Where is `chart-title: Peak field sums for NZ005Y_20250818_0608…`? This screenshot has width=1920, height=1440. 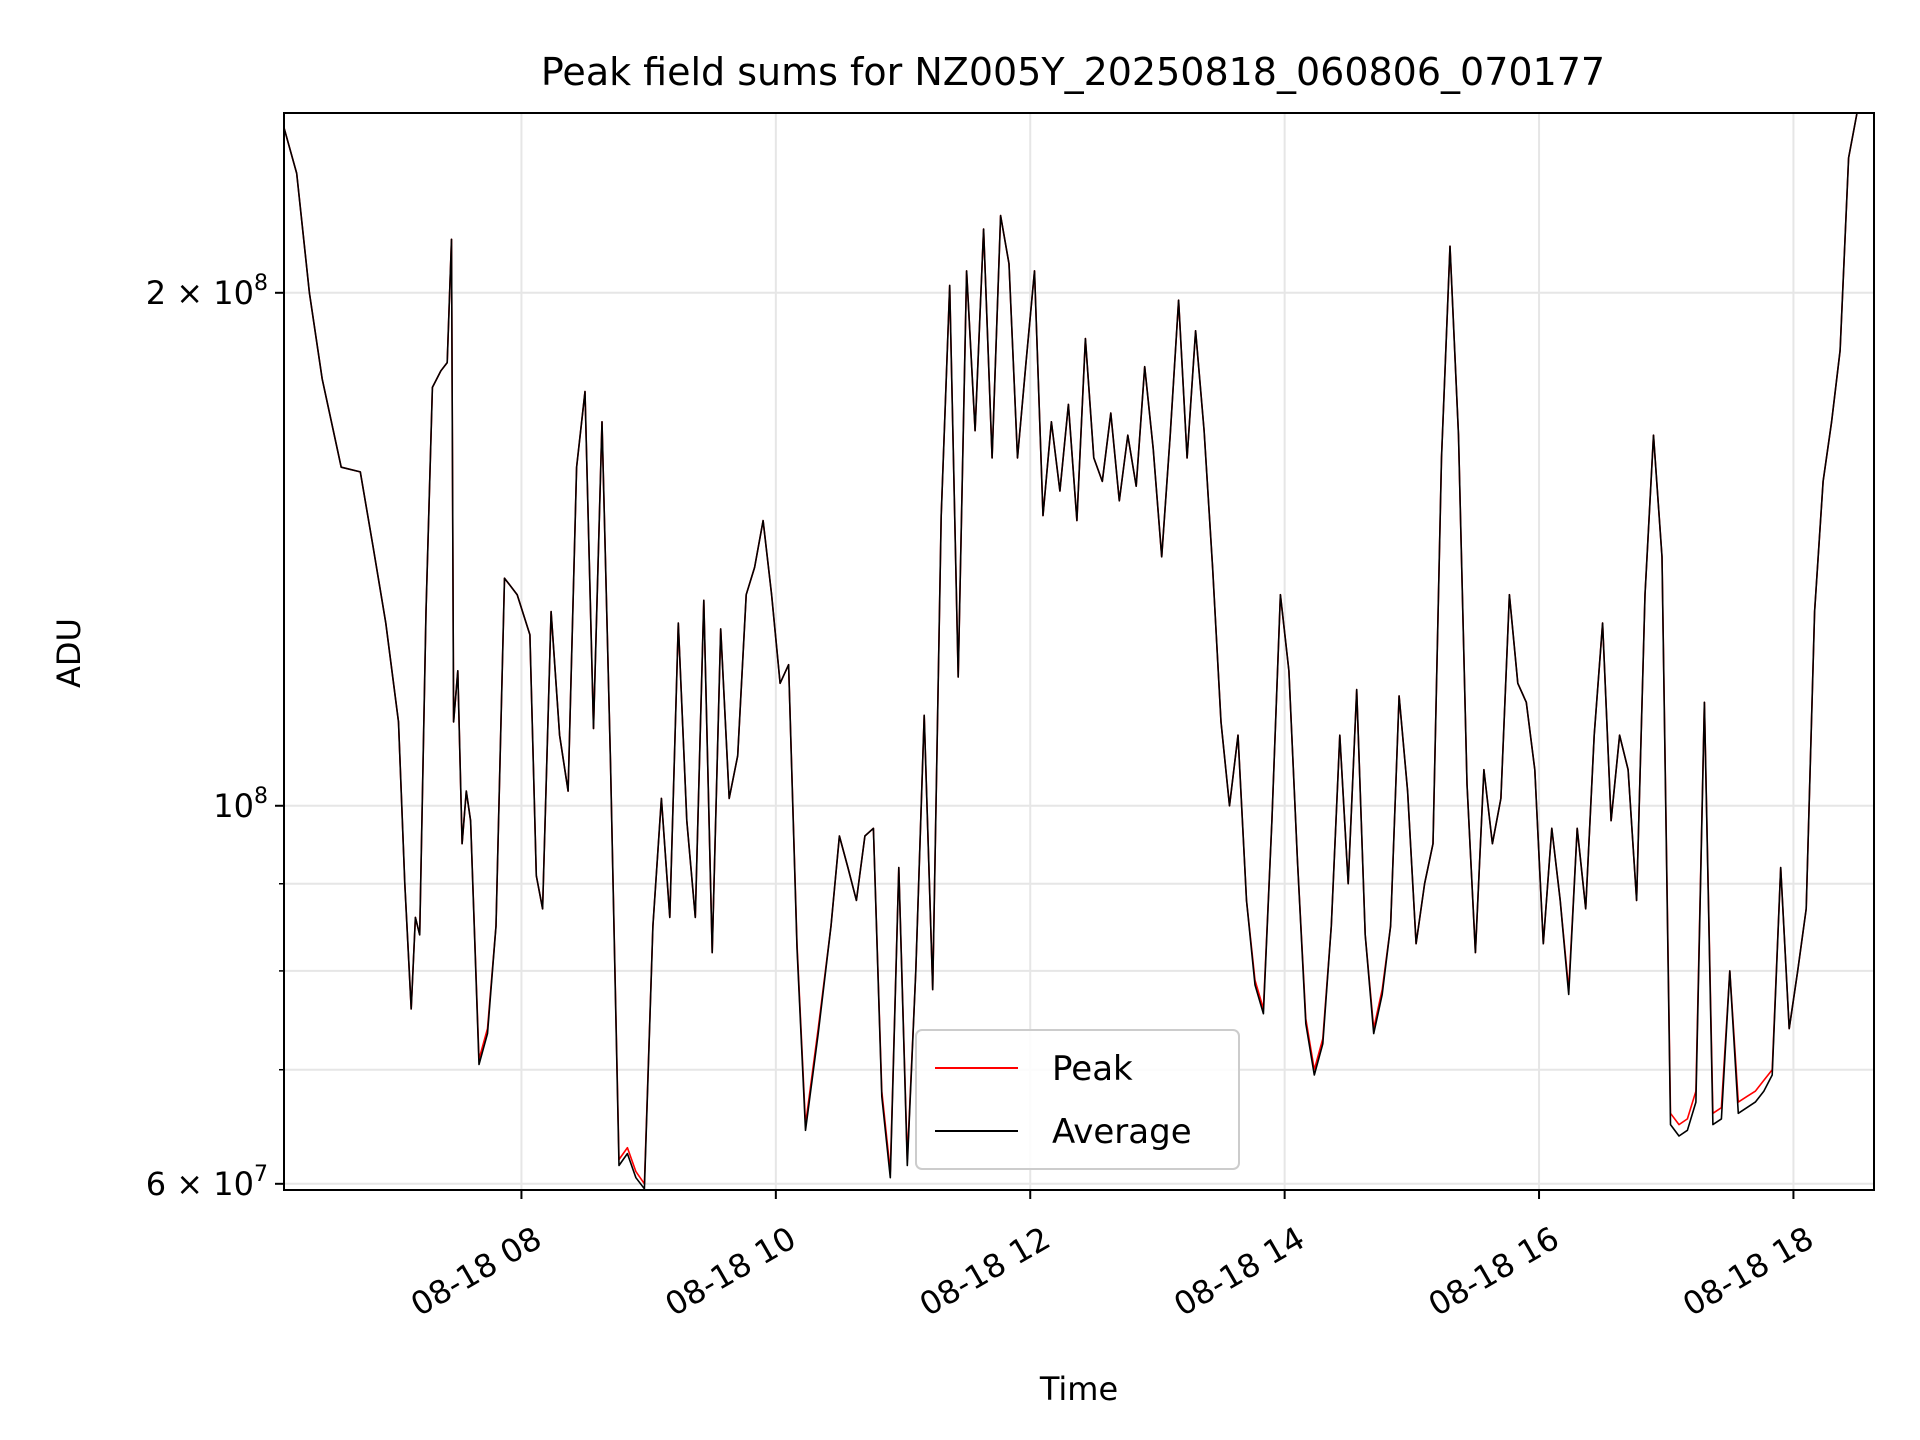 chart-title: Peak field sums for NZ005Y_20250818_0608… is located at coordinates (1073, 72).